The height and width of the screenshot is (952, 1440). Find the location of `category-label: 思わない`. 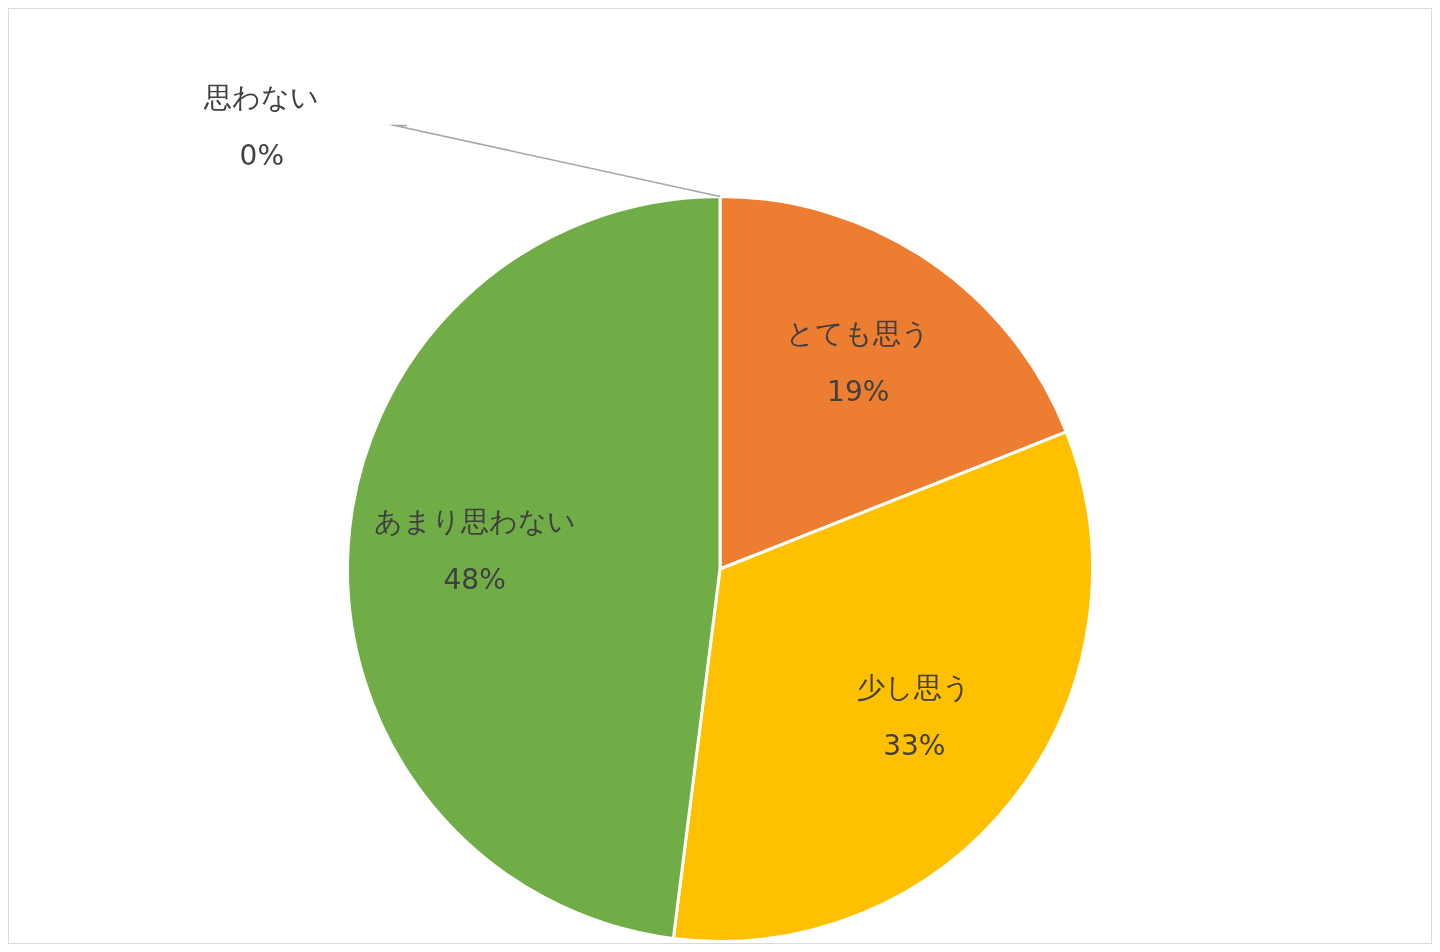

category-label: 思わない is located at coordinates (262, 97).